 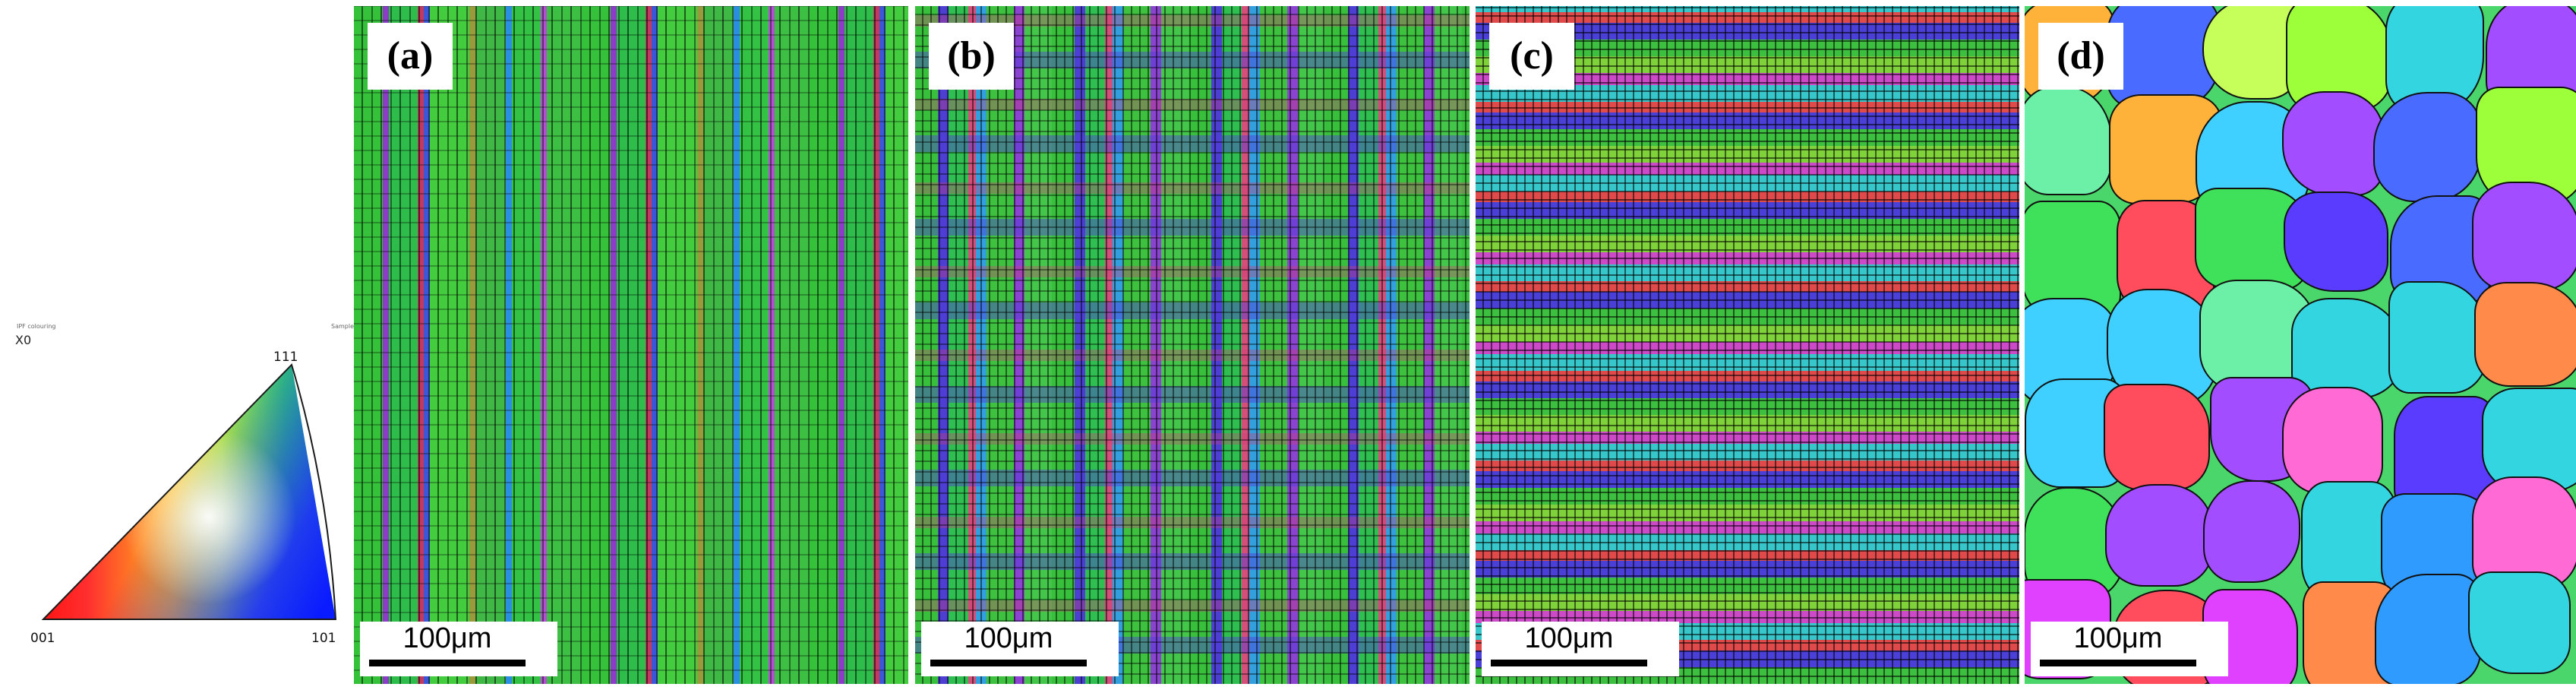 I want to click on panel-label-d: (d), so click(x=2080, y=57).